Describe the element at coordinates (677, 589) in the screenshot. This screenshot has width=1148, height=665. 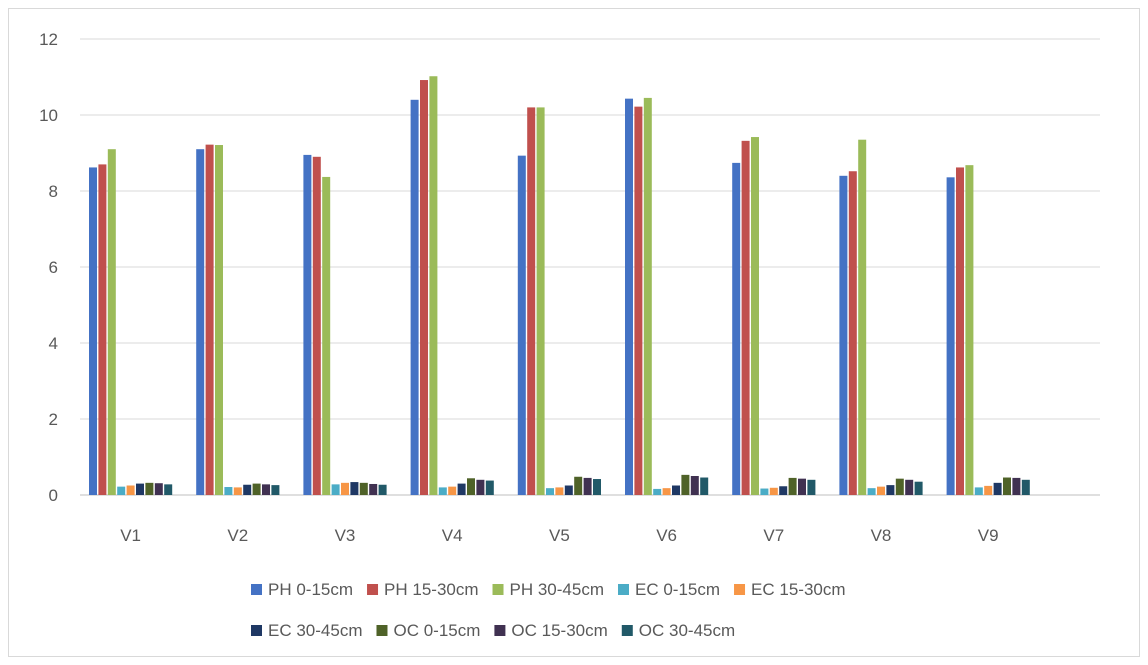
I see `legend-label: EC 0-15cm` at that location.